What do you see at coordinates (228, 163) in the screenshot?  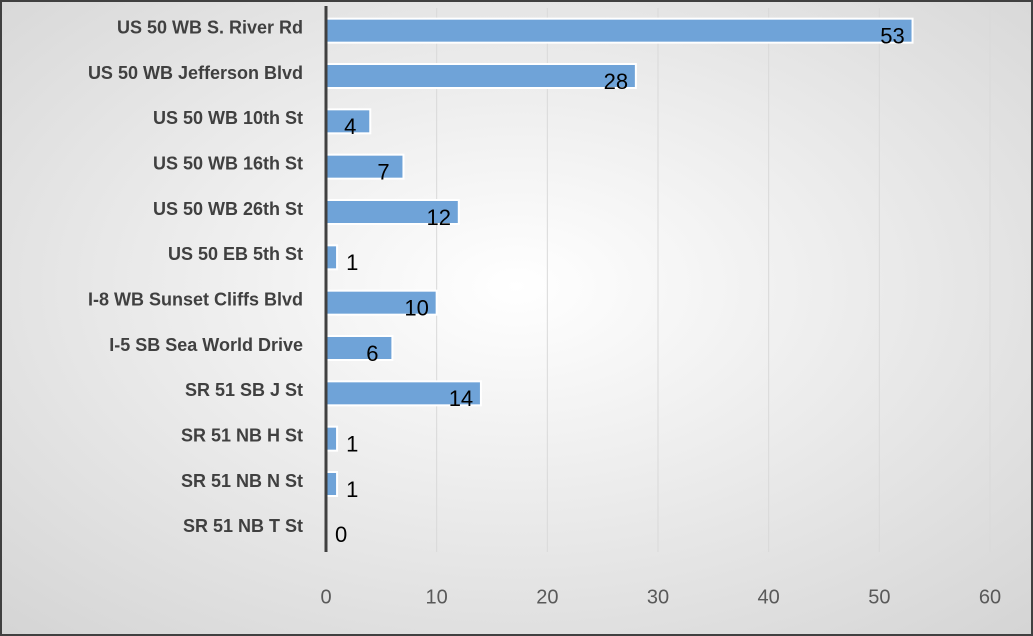 I see `y-tick-label: US 50 WB 16th St` at bounding box center [228, 163].